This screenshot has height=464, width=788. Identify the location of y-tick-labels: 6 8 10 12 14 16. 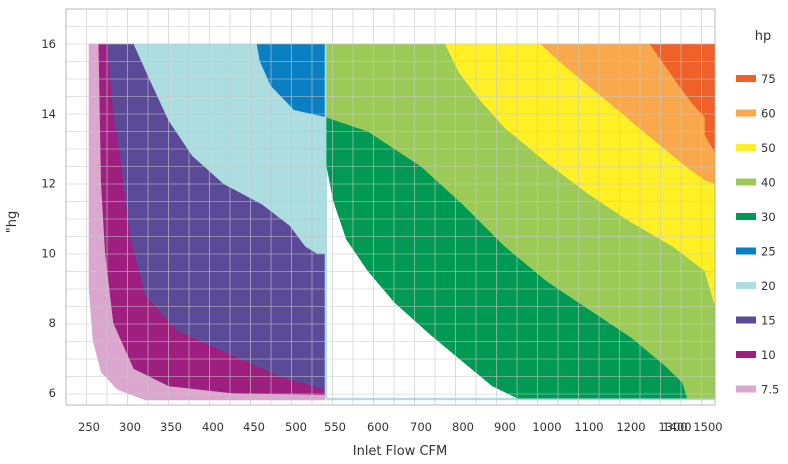
(48, 218).